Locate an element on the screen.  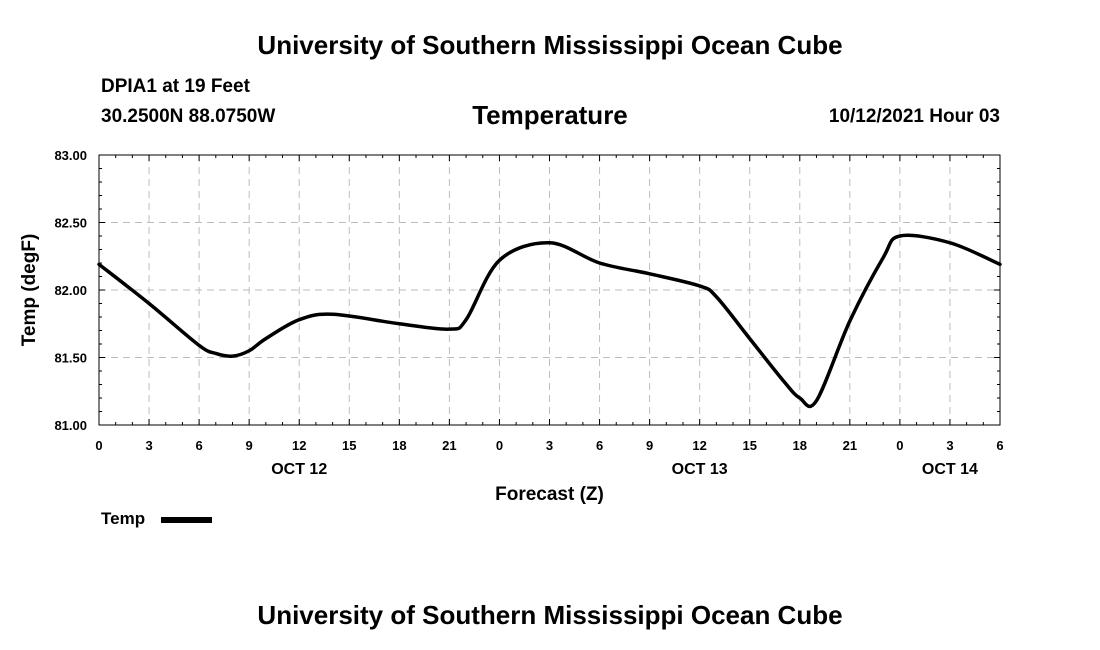
station-label: DPIA1 at 19 Feet is located at coordinates (175, 86).